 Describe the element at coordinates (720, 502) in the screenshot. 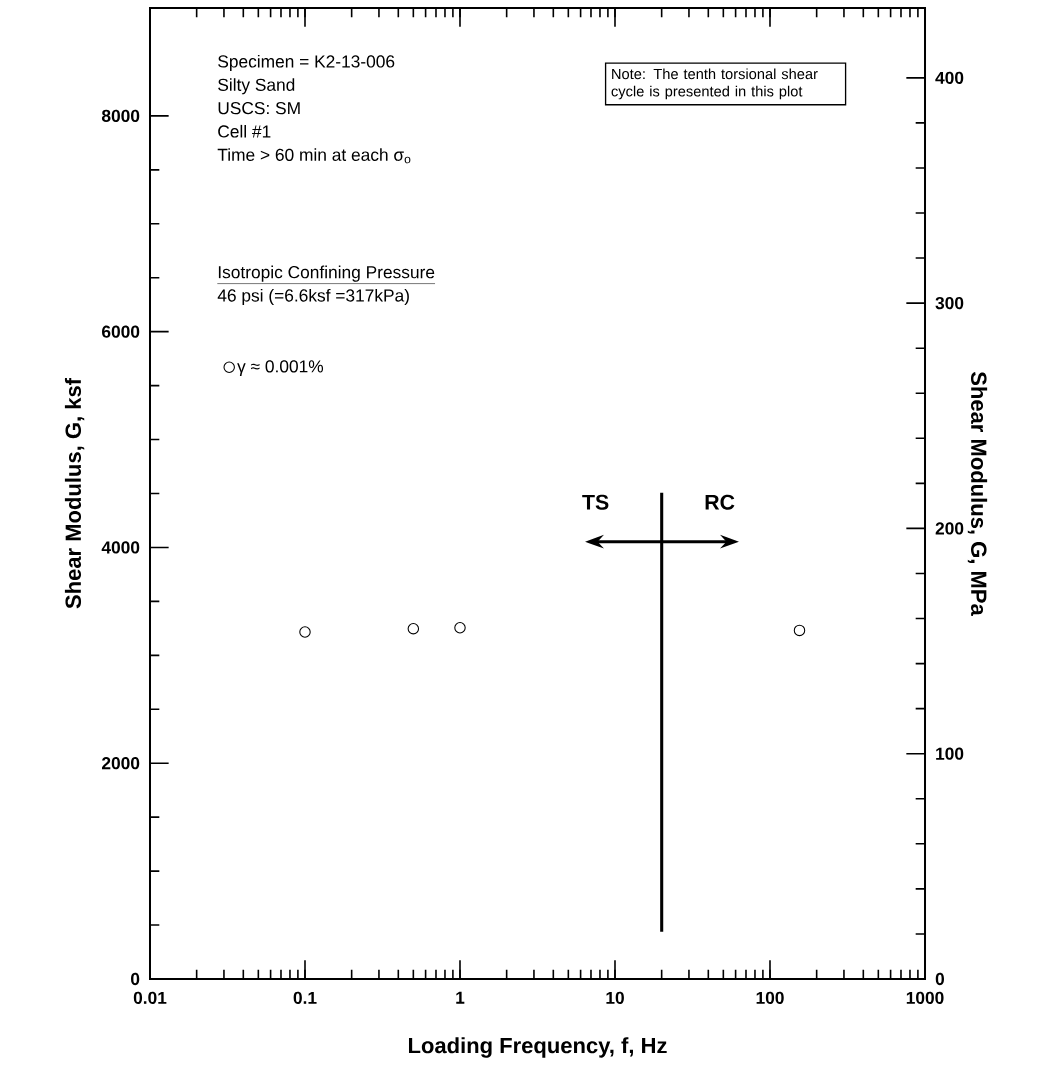

I see `annotation: RC` at that location.